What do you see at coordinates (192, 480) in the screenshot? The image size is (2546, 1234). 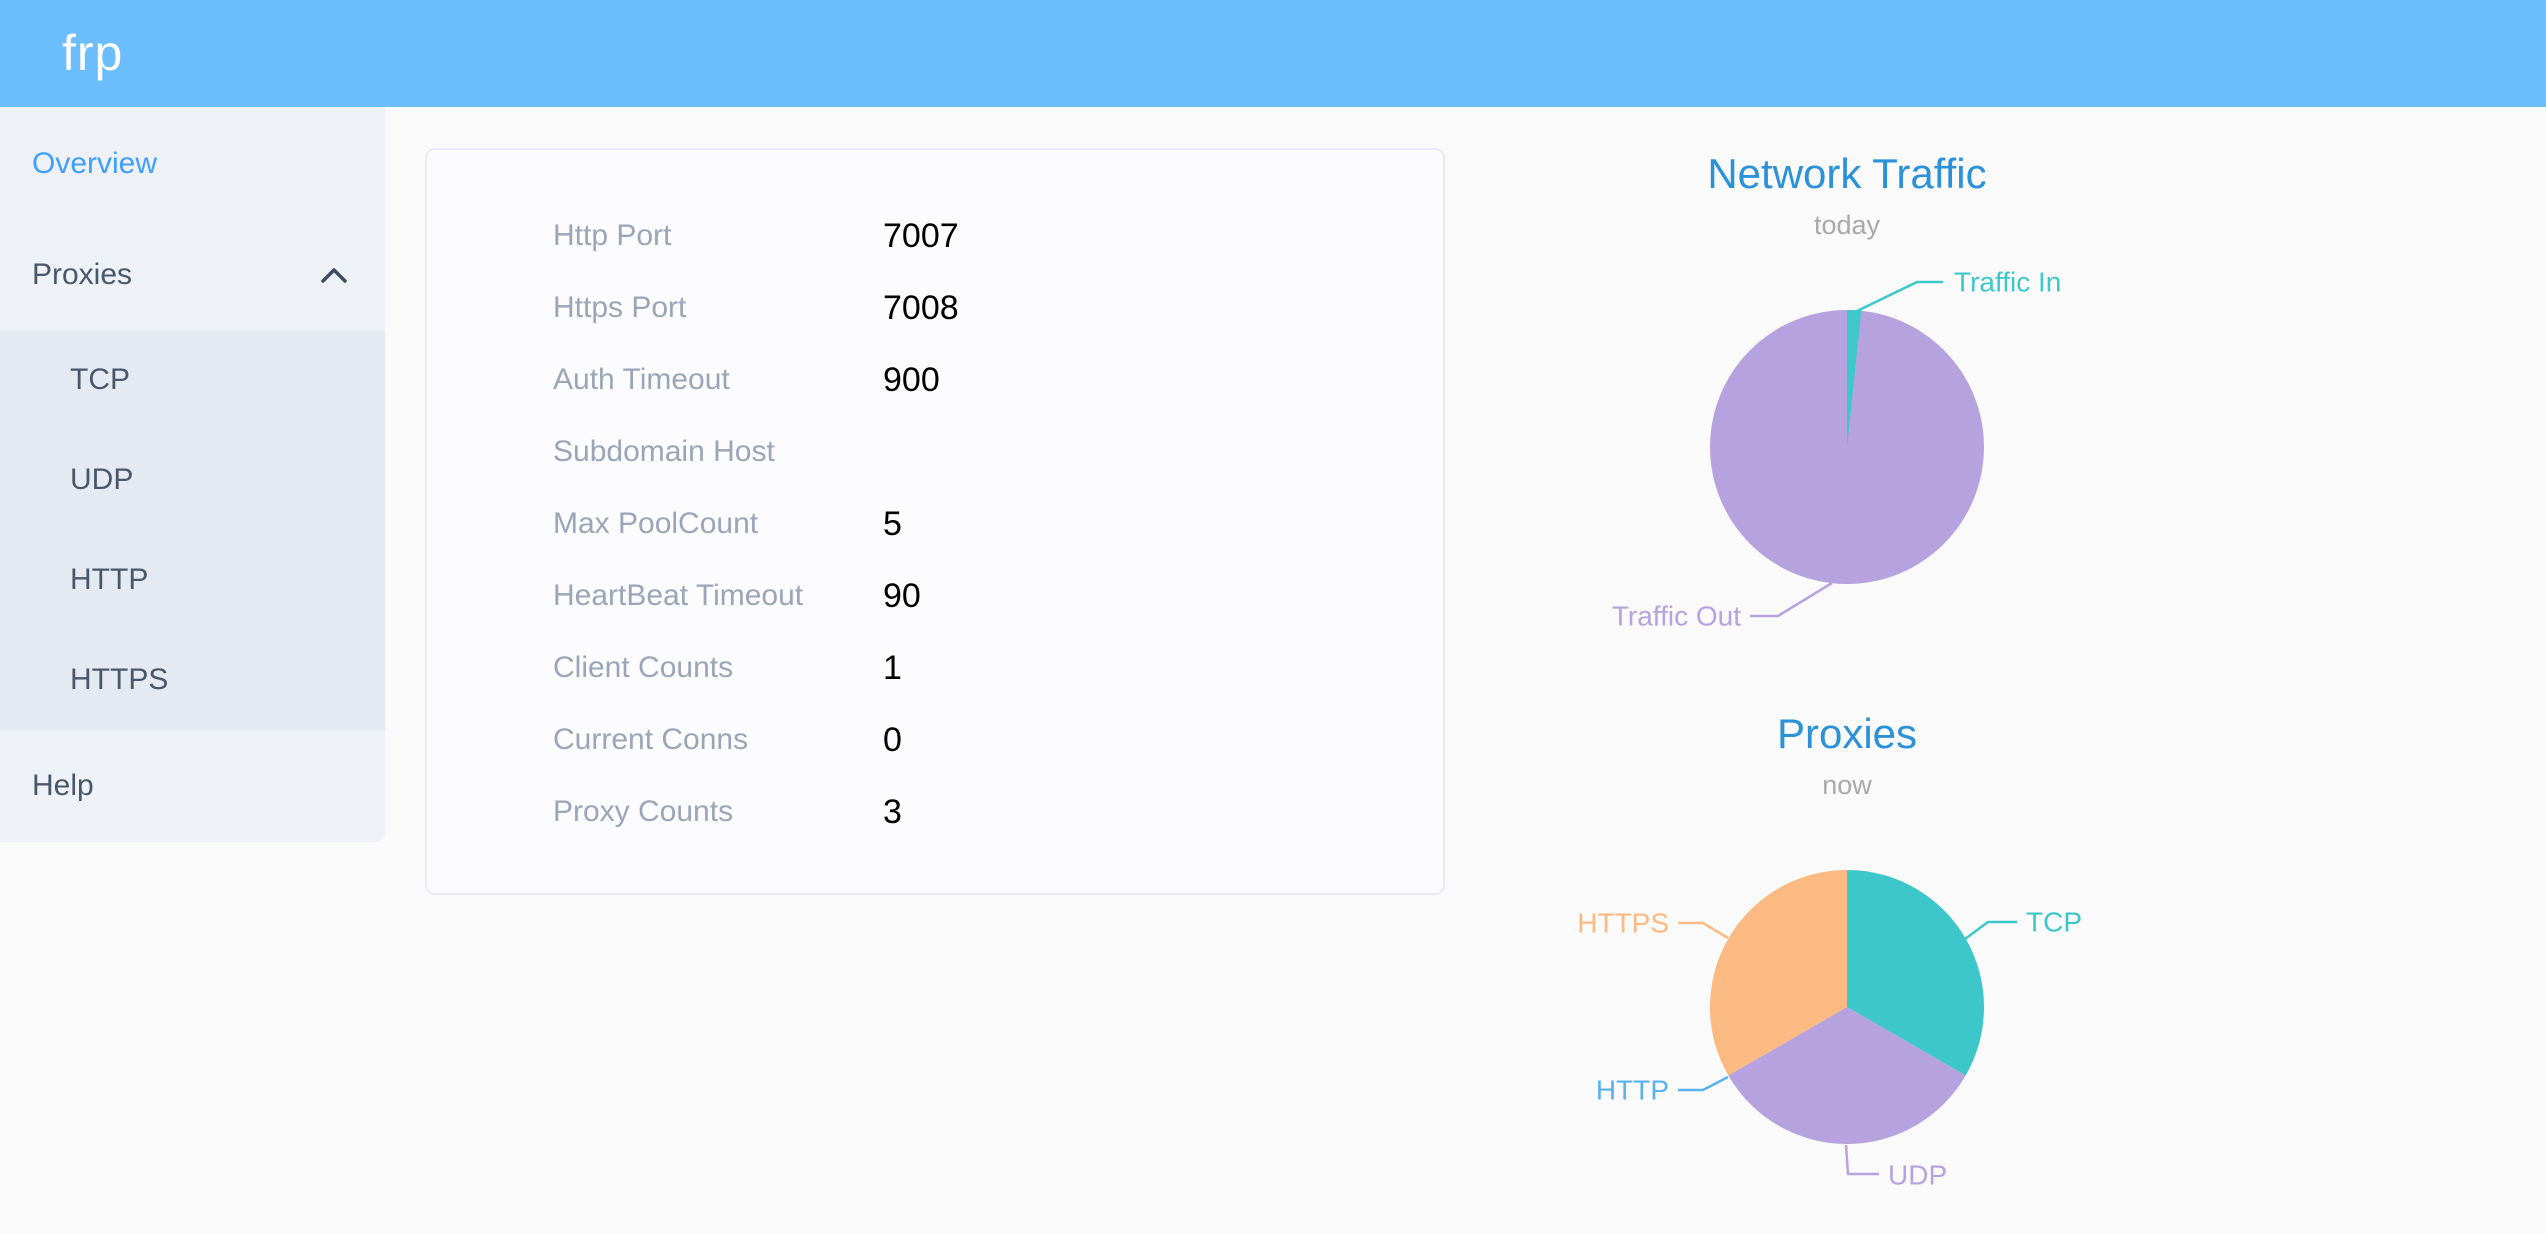 I see `sidebar-item-udp: UDP` at bounding box center [192, 480].